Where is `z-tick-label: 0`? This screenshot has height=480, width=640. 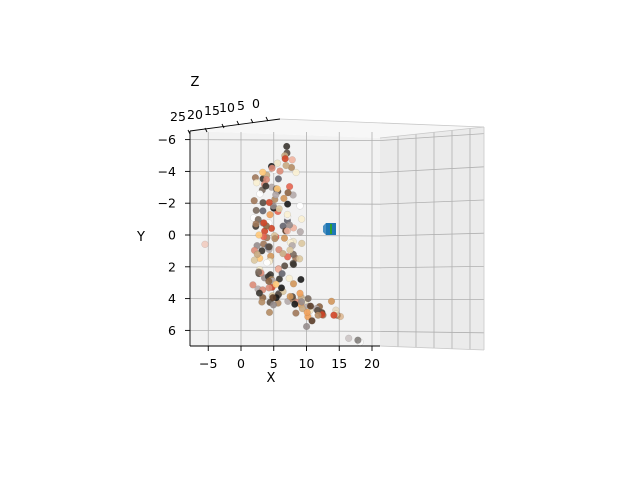
z-tick-label: 0 is located at coordinates (256, 103).